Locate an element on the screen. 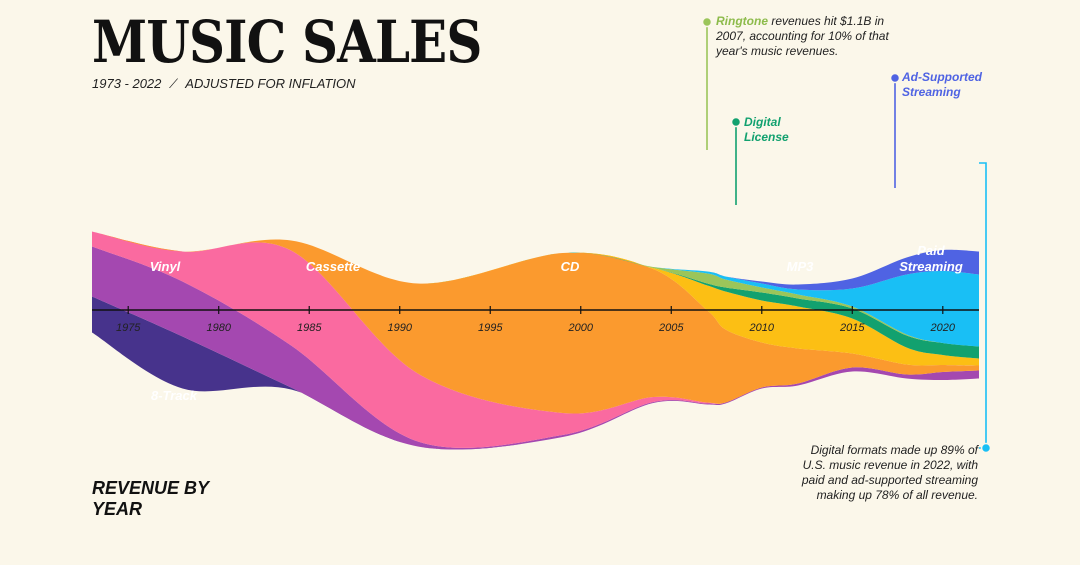 This screenshot has height=565, width=1080. series-label-8-track: 8-Track is located at coordinates (174, 395).